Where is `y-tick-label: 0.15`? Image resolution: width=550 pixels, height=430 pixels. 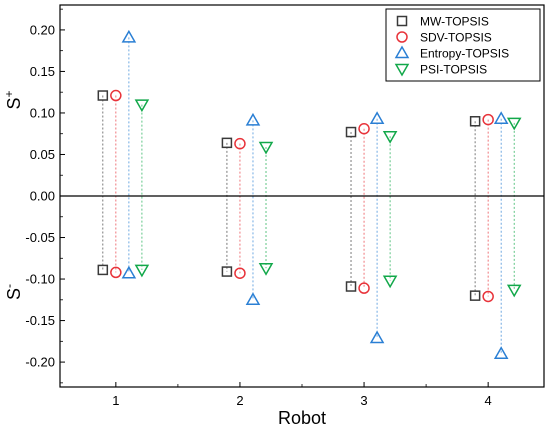
y-tick-label: 0.15 is located at coordinates (42, 71).